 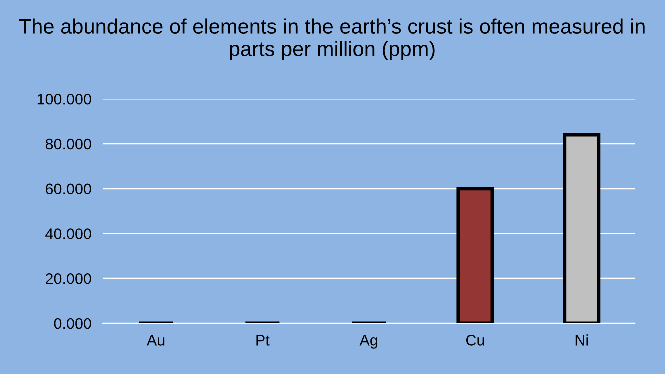 I want to click on y-tick-label: 100.000, so click(x=65, y=99).